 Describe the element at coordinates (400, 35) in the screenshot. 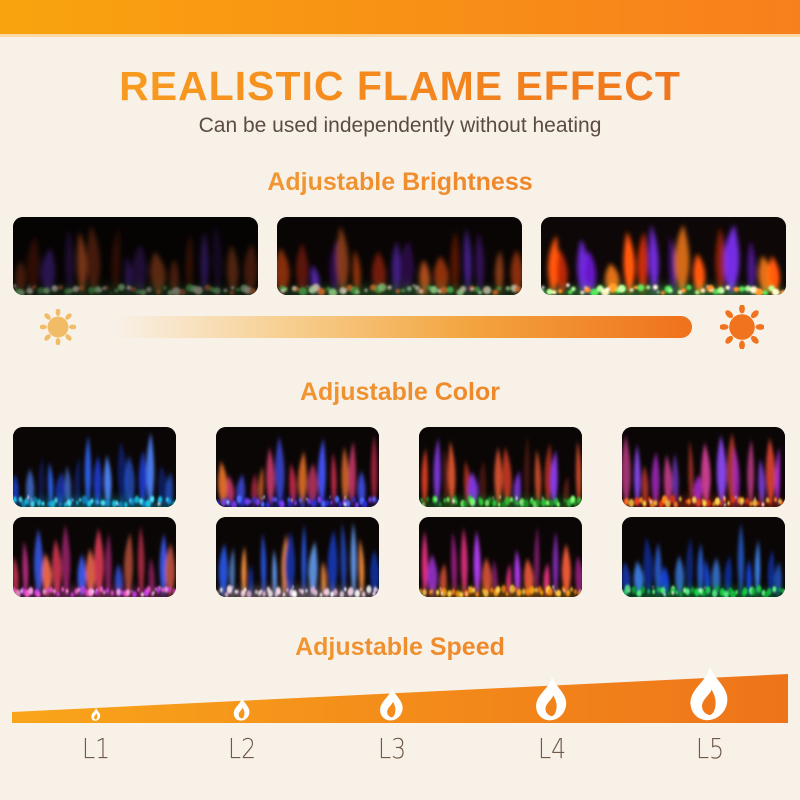

I see `top-banner-underline` at that location.